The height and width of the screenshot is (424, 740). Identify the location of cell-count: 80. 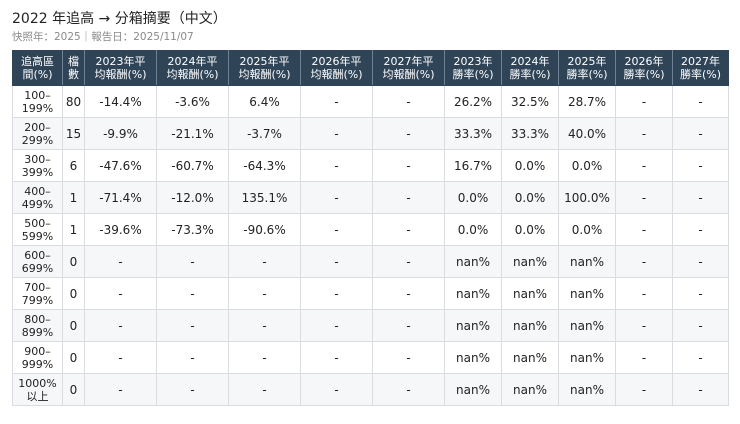
(73, 101).